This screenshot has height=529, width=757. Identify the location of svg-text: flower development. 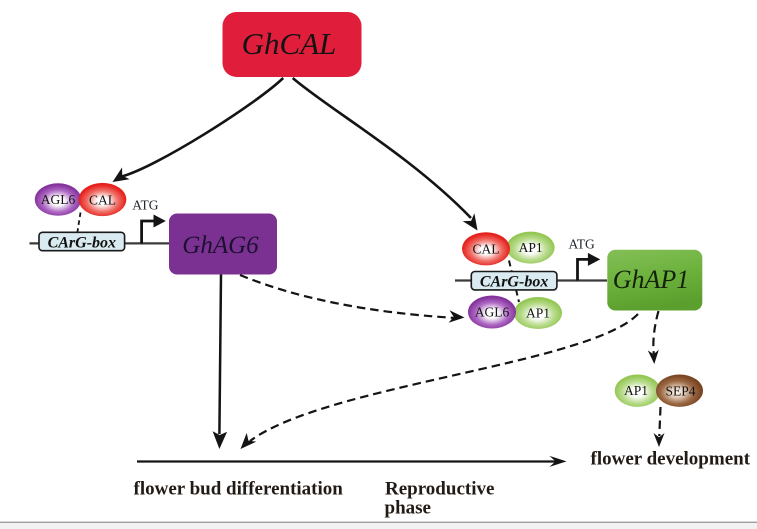
(671, 458).